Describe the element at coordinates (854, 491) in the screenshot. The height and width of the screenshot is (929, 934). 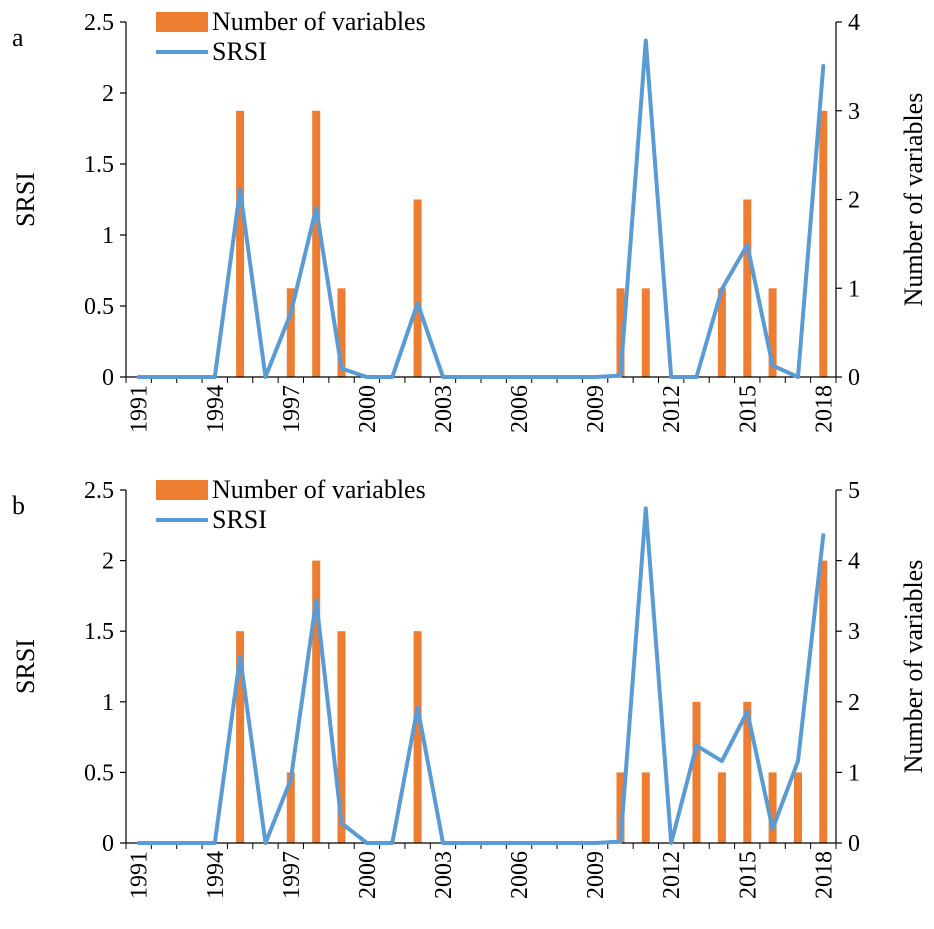
I see `right-tick-label: 5` at that location.